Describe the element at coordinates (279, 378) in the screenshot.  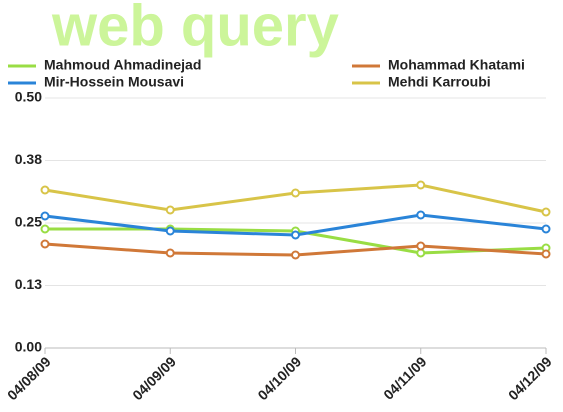
I see `x-tick-label: 04/10/09` at that location.